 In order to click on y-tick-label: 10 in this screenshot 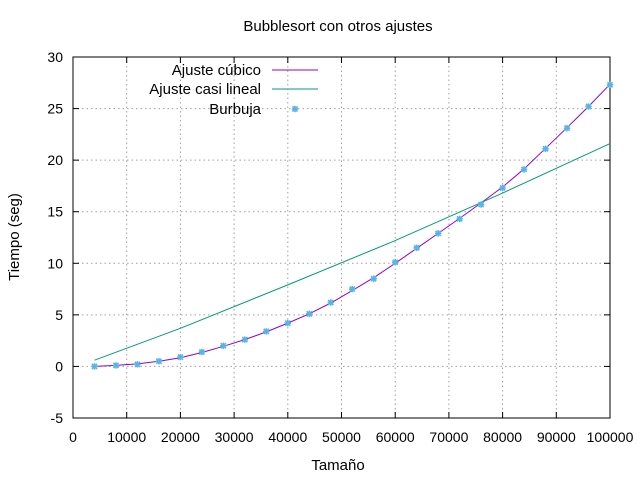, I will do `click(55, 263)`.